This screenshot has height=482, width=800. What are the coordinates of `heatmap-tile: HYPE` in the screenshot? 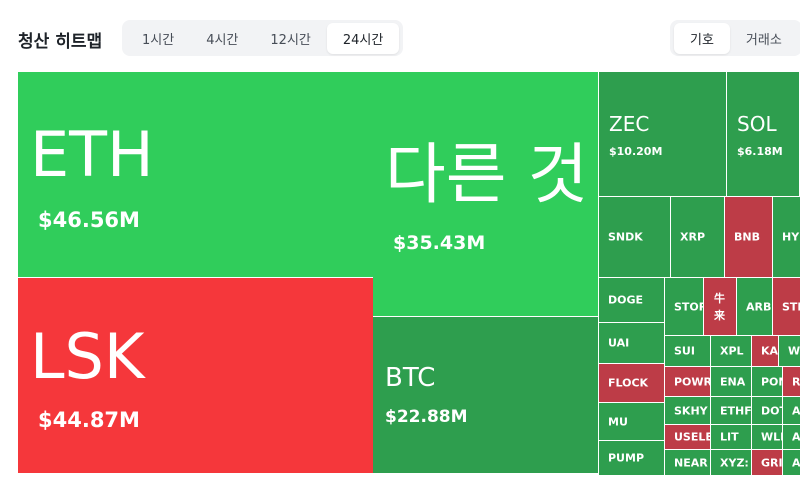 It's located at (786, 237).